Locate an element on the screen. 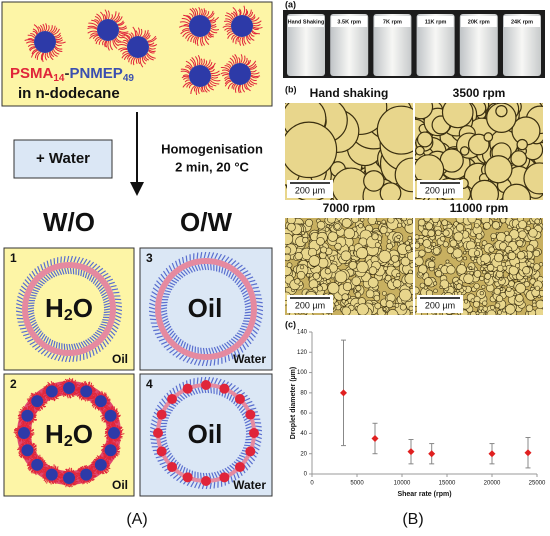 The width and height of the screenshot is (550, 536). box-number: 3 is located at coordinates (149, 258).